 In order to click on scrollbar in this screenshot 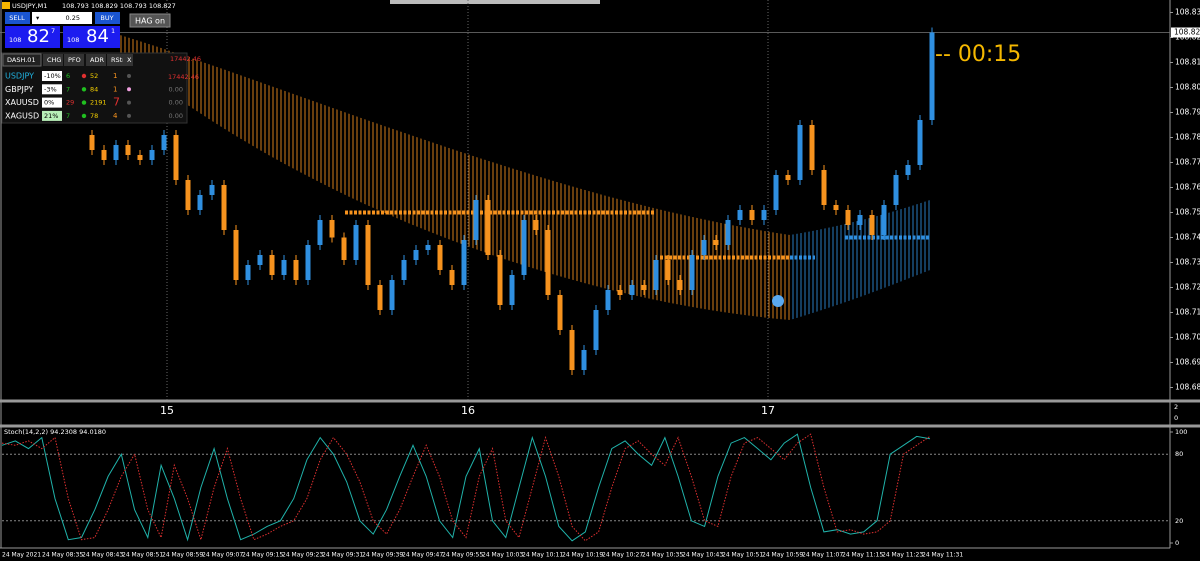, I will do `click(495, 2)`.